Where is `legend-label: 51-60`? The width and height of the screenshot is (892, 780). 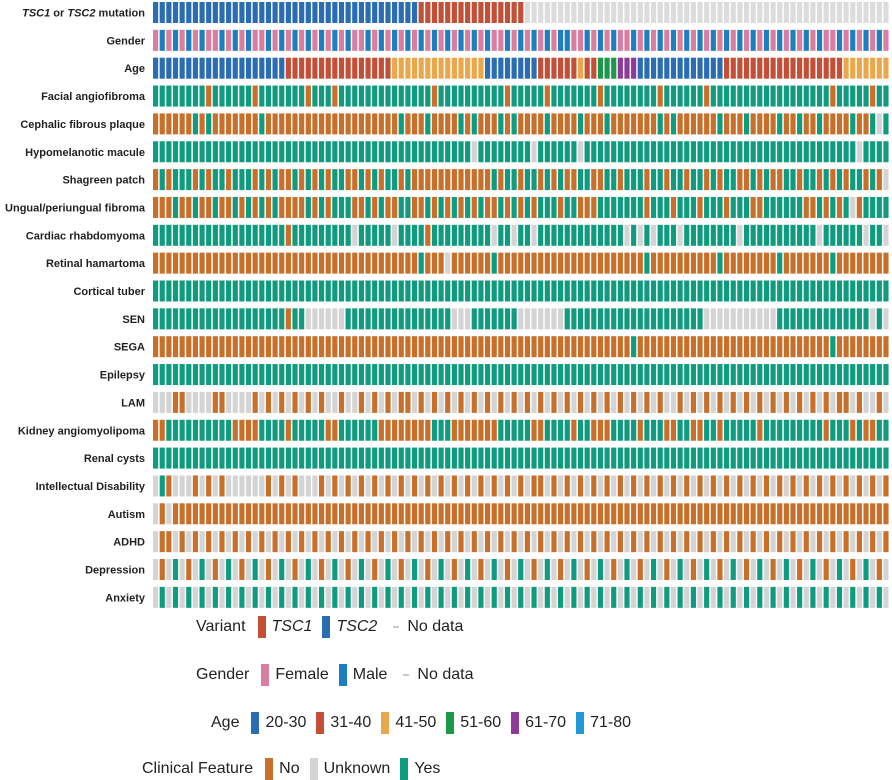 legend-label: 51-60 is located at coordinates (481, 722).